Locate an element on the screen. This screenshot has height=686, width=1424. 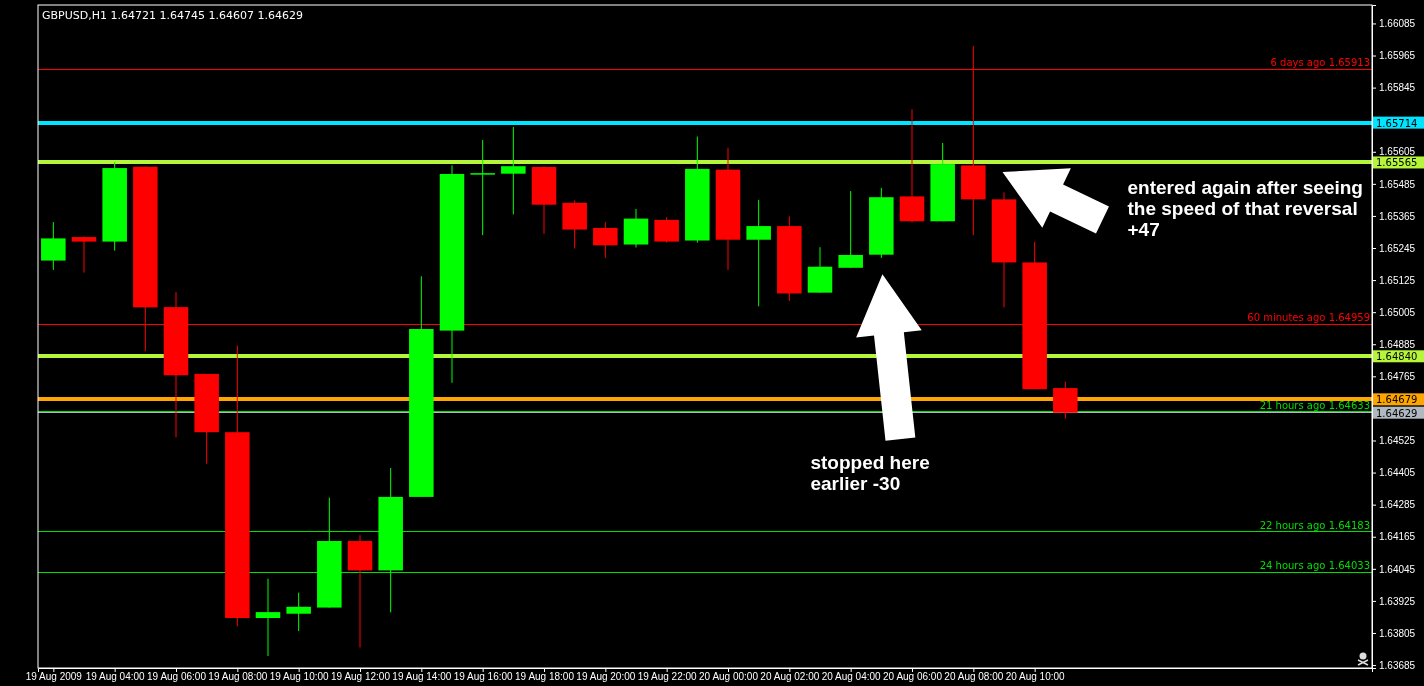
x-tick-label: 20 Aug 10:00 is located at coordinates (1035, 676).